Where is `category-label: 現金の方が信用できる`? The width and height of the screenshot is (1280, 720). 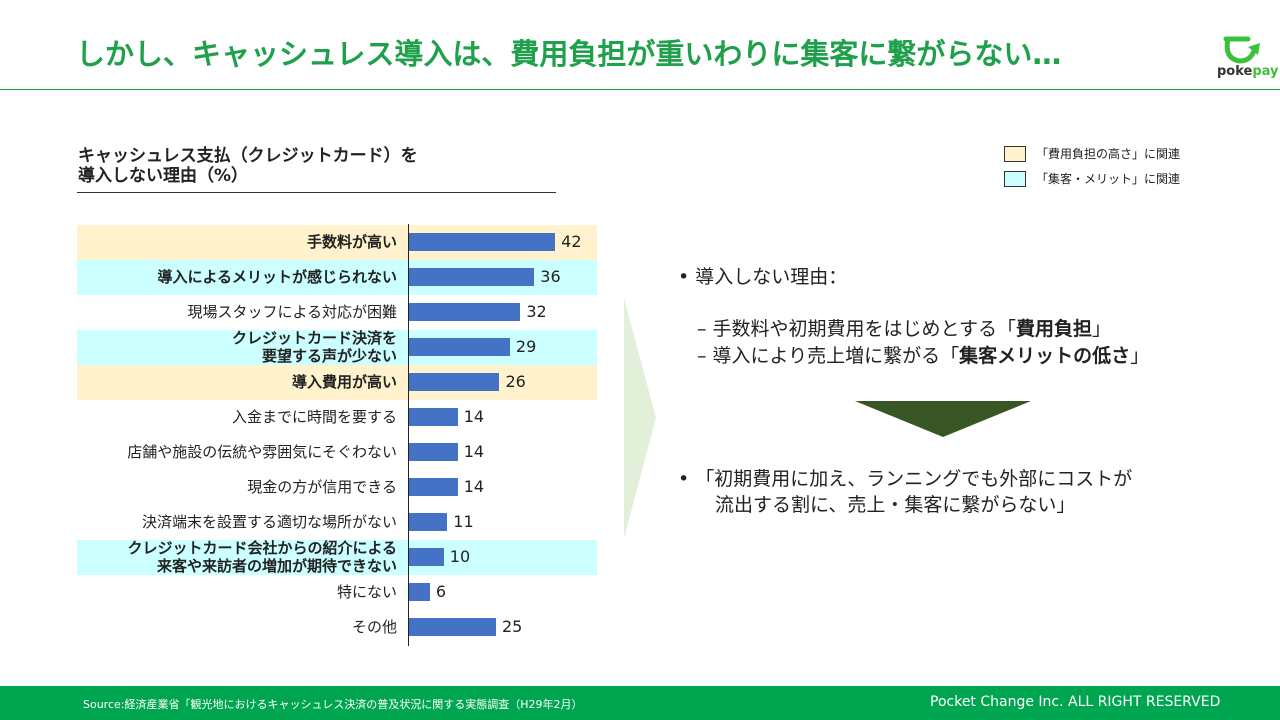 category-label: 現金の方が信用できる is located at coordinates (322, 487).